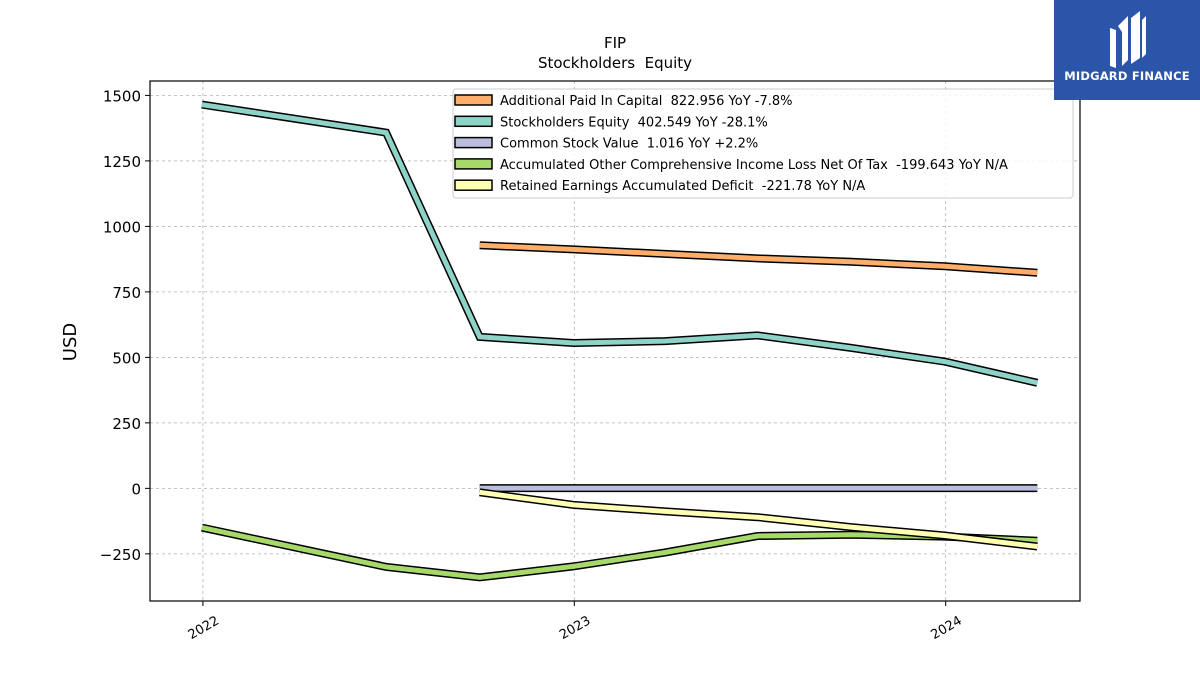  I want to click on x-tick-label: 2023, so click(575, 628).